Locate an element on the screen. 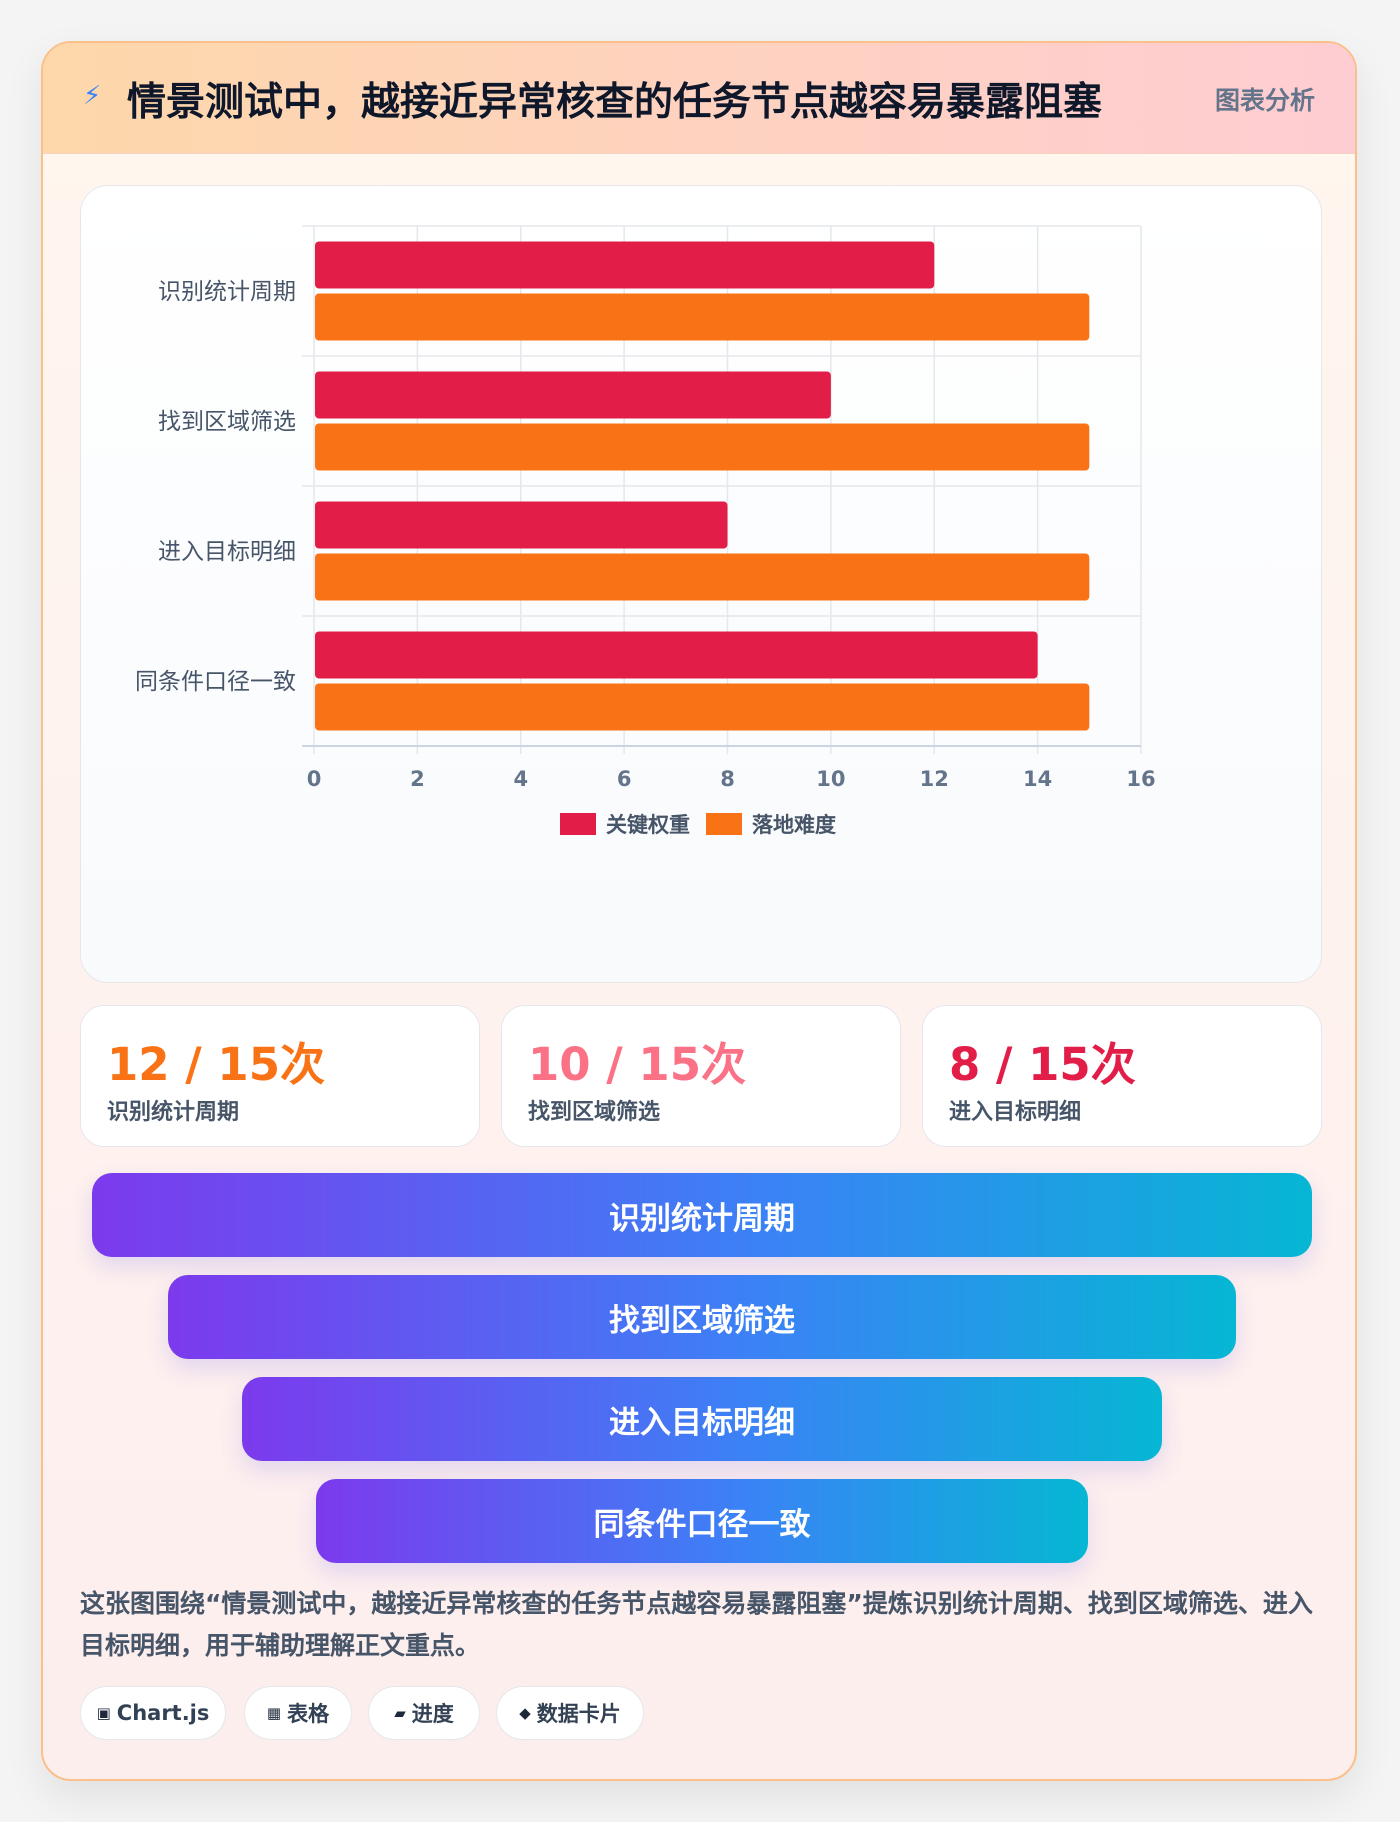 The width and height of the screenshot is (1400, 1822). chip-label: 表格 is located at coordinates (308, 1714).